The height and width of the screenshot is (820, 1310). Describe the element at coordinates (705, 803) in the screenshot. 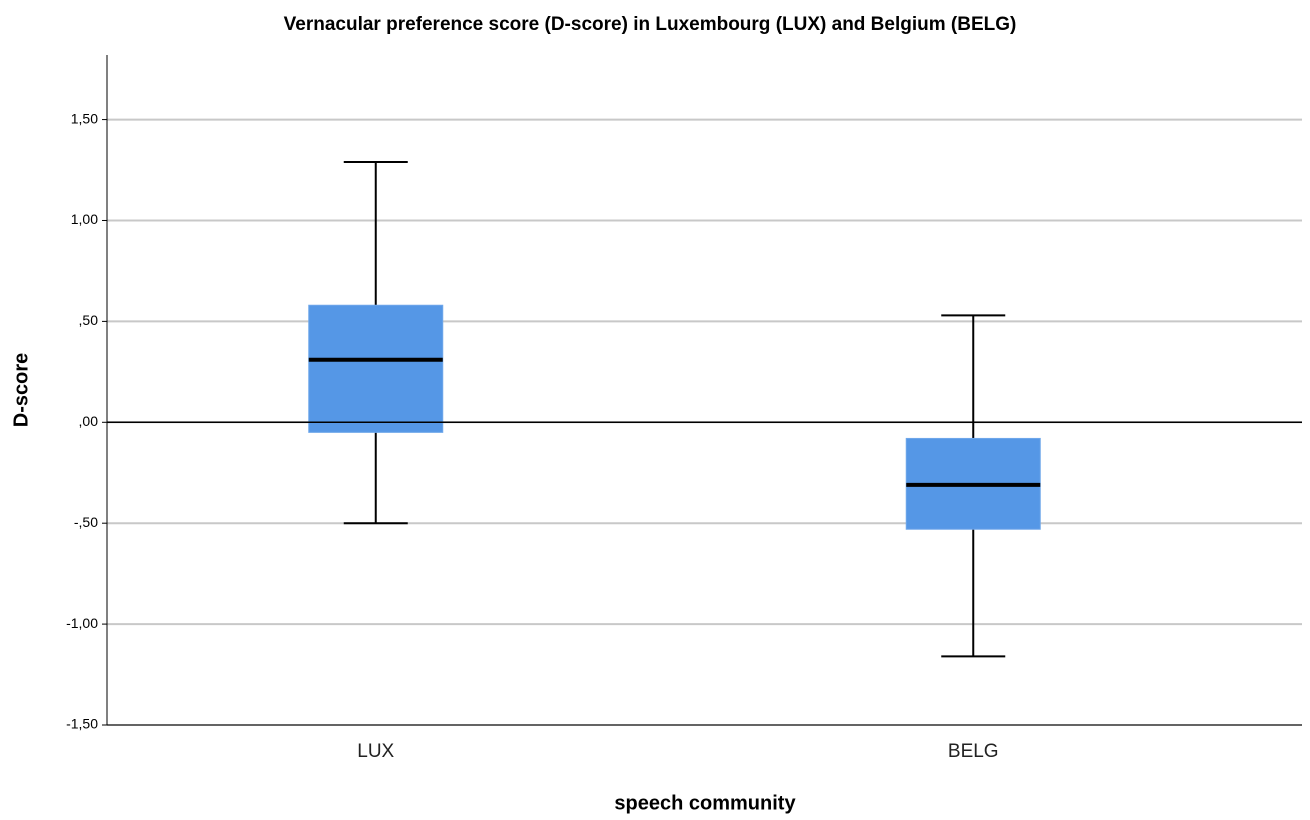

I see `x-axis-title: speech community` at that location.